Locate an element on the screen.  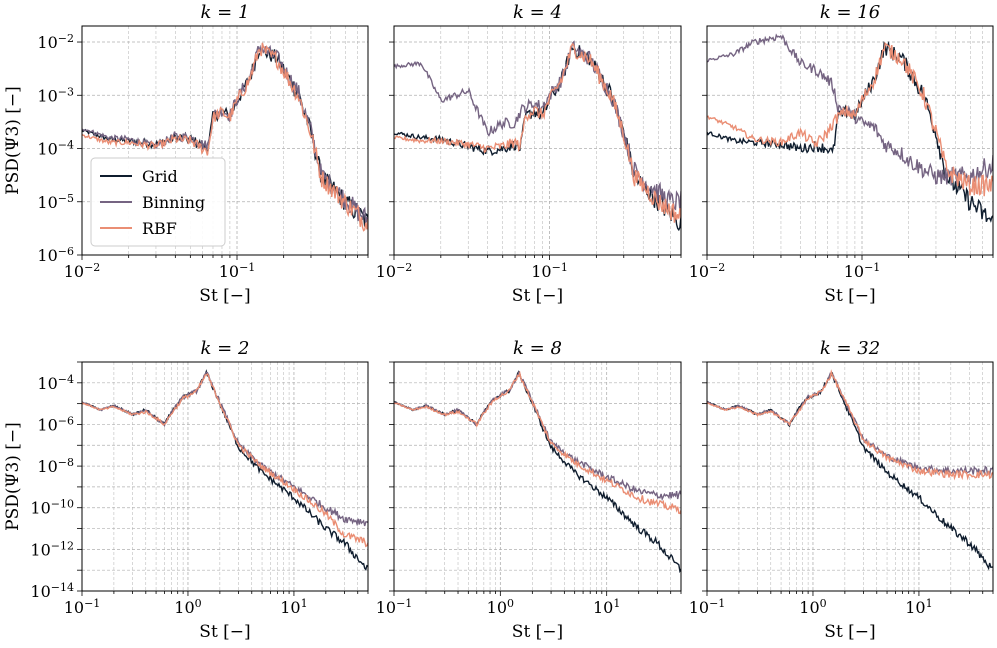
y-tick-label: 10⁻³ is located at coordinates (55, 95).